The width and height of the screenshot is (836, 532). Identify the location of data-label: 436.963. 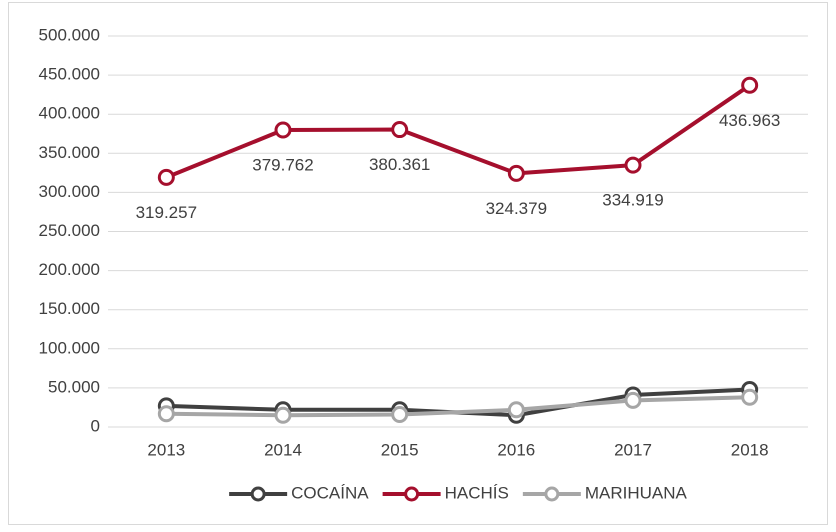
(749, 120).